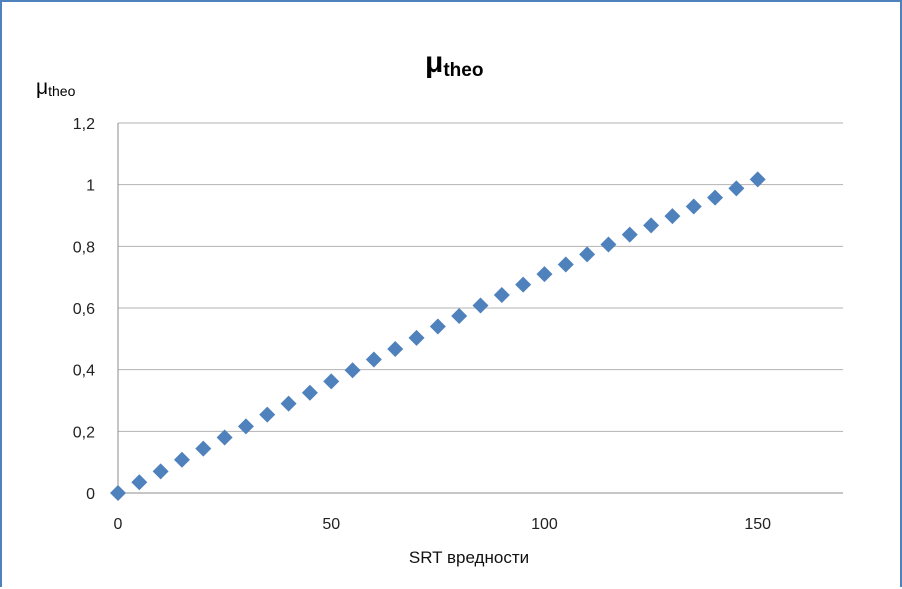  I want to click on y-axis-label: μtheo, so click(56, 87).